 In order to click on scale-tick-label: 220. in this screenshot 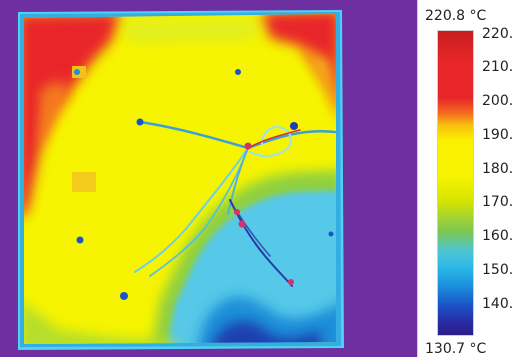, I will do `click(498, 33)`.